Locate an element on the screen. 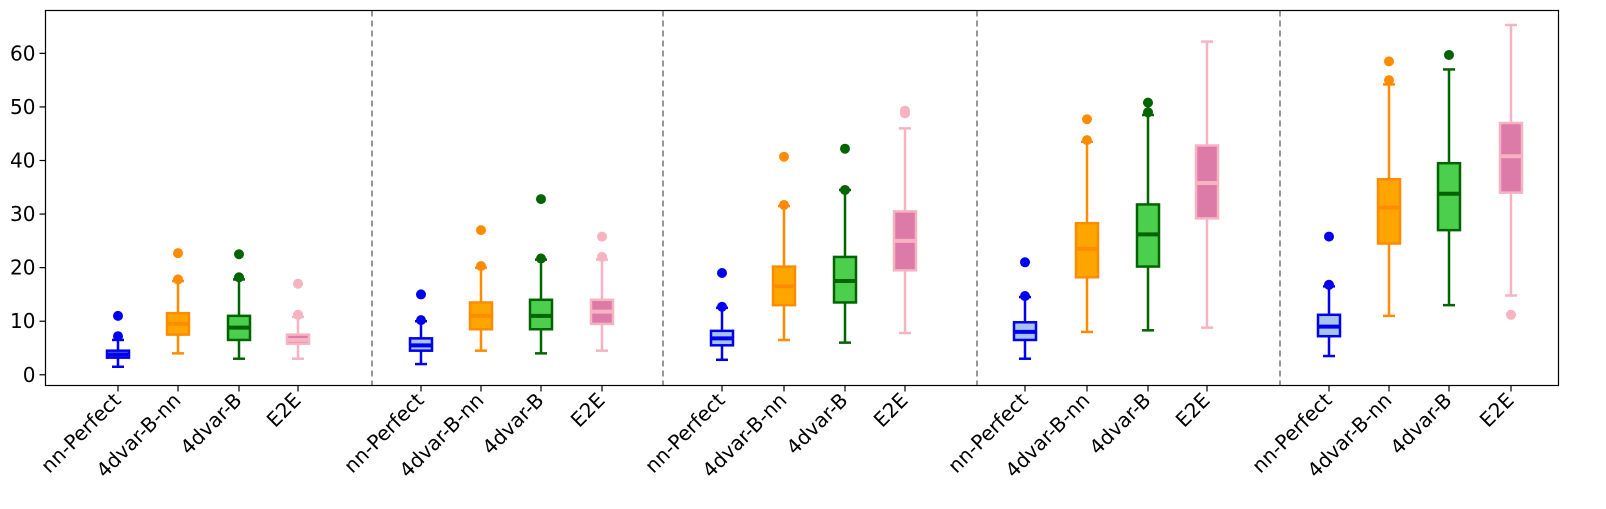 The height and width of the screenshot is (509, 1606). y-axis: 0 10 20 30 40 50 60 is located at coordinates (28, 214).